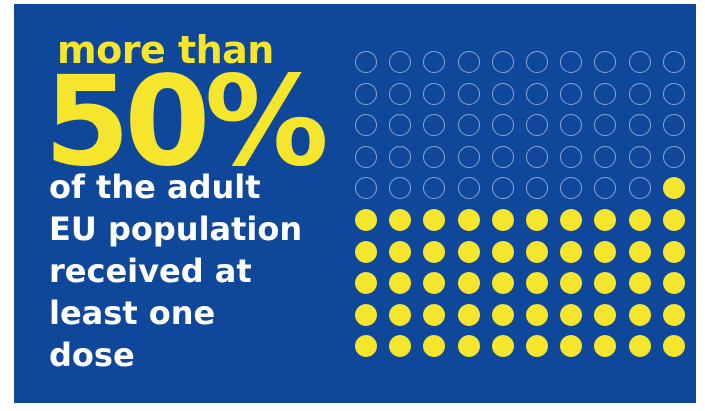  I want to click on description-line: of the adult, so click(155, 187).